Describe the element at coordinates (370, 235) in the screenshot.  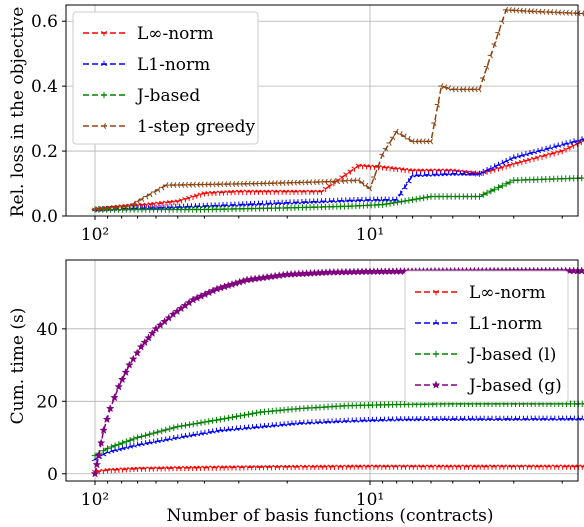
I see `x-tick-label: 10¹` at that location.